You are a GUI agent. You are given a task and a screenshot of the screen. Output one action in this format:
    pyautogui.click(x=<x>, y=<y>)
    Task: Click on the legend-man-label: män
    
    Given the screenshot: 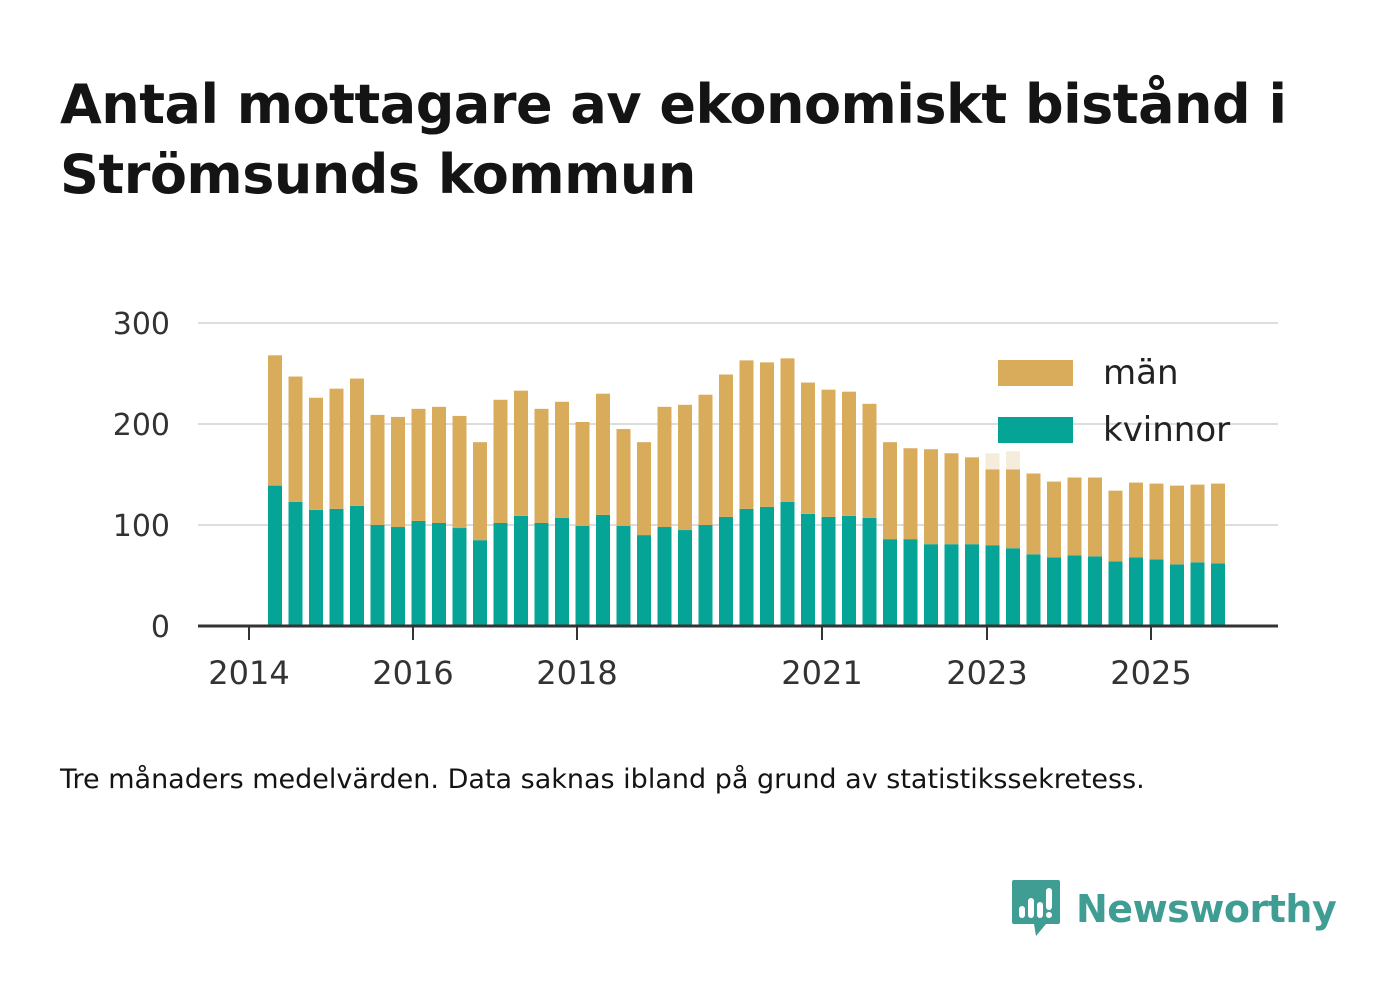 What is the action you would take?
    pyautogui.click(x=1141, y=373)
    